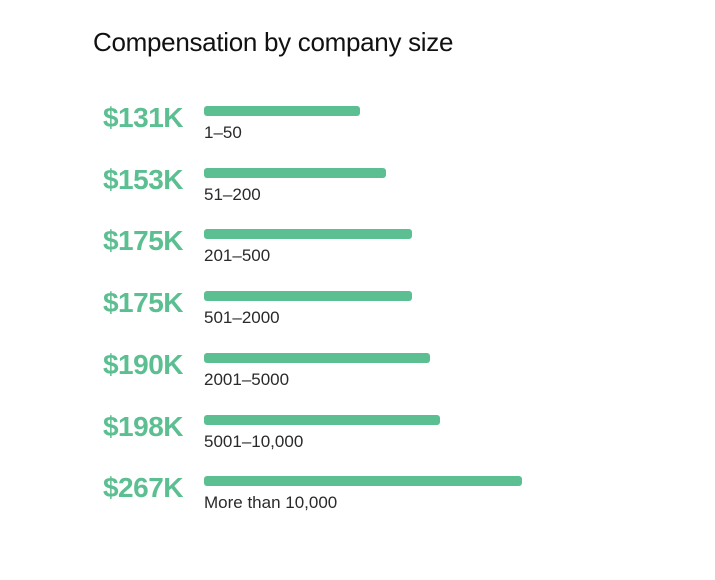 The width and height of the screenshot is (715, 580). Describe the element at coordinates (143, 488) in the screenshot. I see `bar-value-label: $267K` at that location.